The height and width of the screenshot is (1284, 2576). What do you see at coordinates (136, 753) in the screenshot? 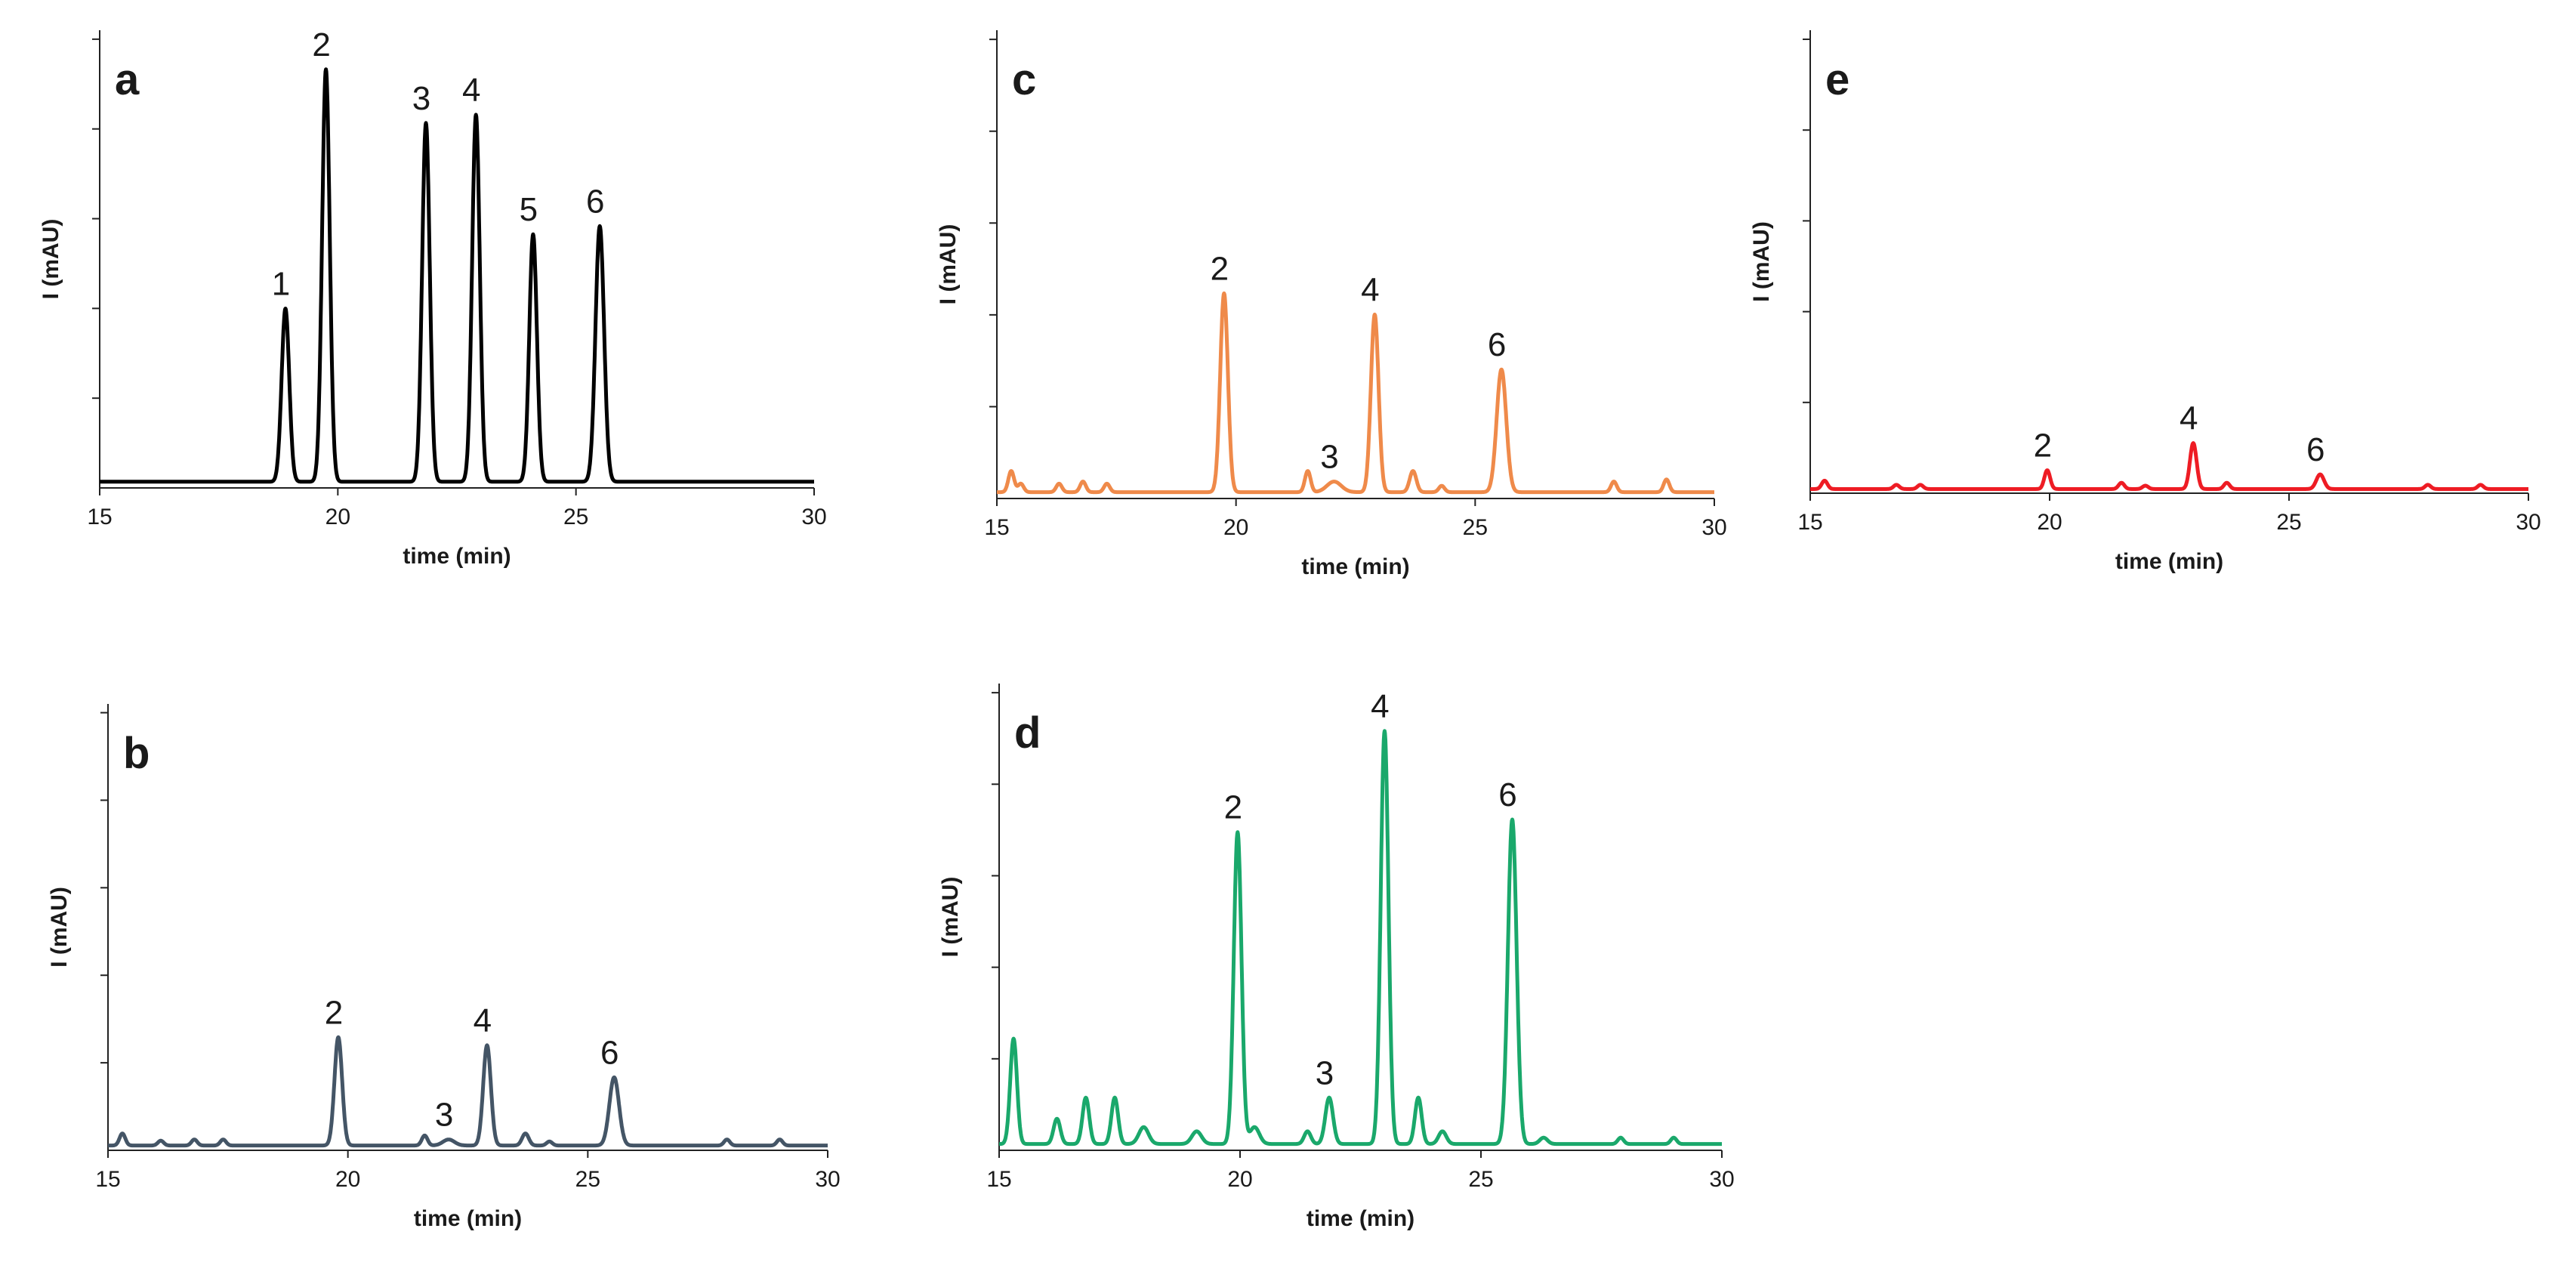
I see `panel-letter: b` at bounding box center [136, 753].